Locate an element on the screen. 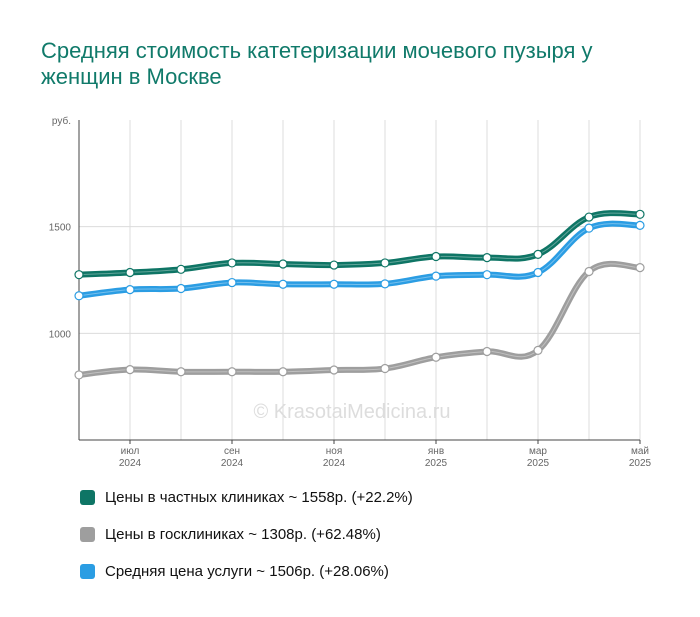 This screenshot has width=700, height=617. x-tick-label-month: ноя is located at coordinates (334, 451).